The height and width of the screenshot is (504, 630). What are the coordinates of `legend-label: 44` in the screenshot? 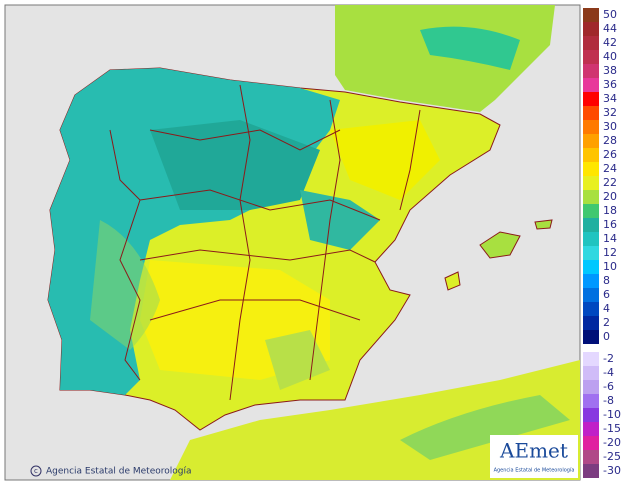 It's located at (610, 28).